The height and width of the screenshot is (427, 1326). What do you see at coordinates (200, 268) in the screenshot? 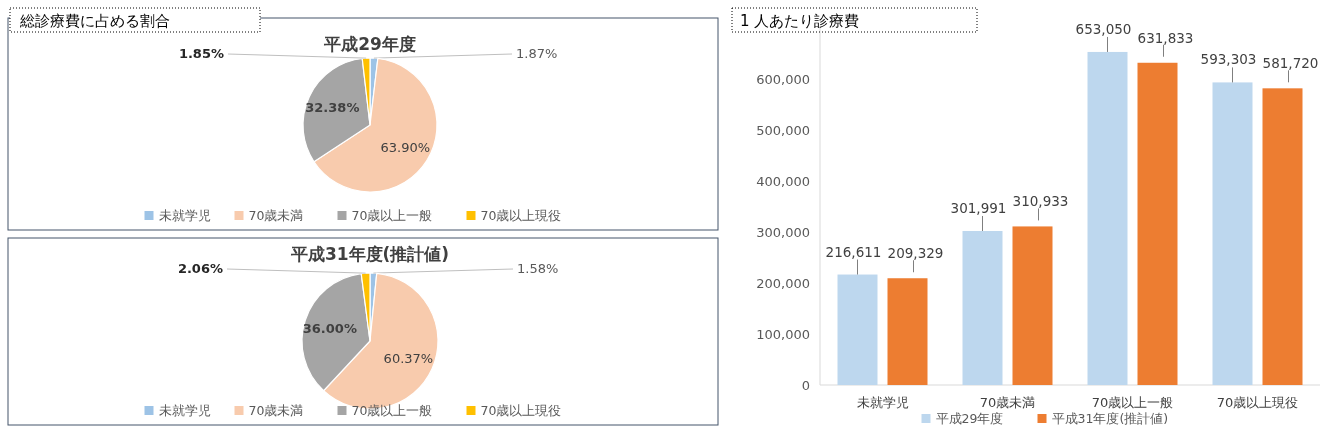
I see `data-label: 2.06%` at bounding box center [200, 268].